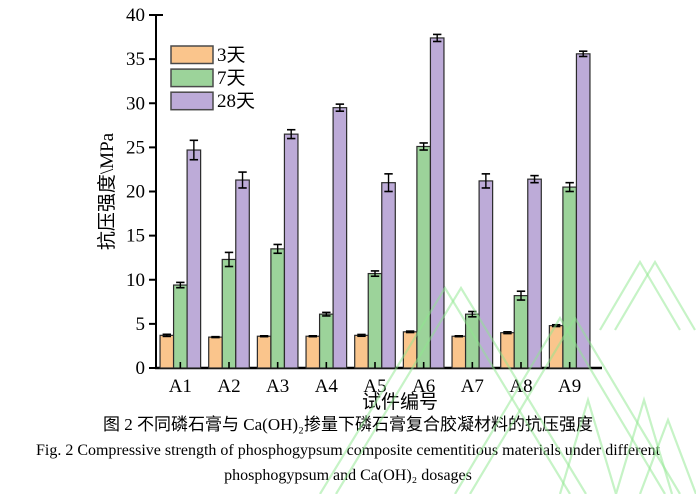 This screenshot has height=494, width=696. What do you see at coordinates (348, 424) in the screenshot?
I see `caption-zh: 图 2 不同磷石膏与 Ca(OH)₂掺量下磷石膏复合胶凝材料的抗压强度` at bounding box center [348, 424].